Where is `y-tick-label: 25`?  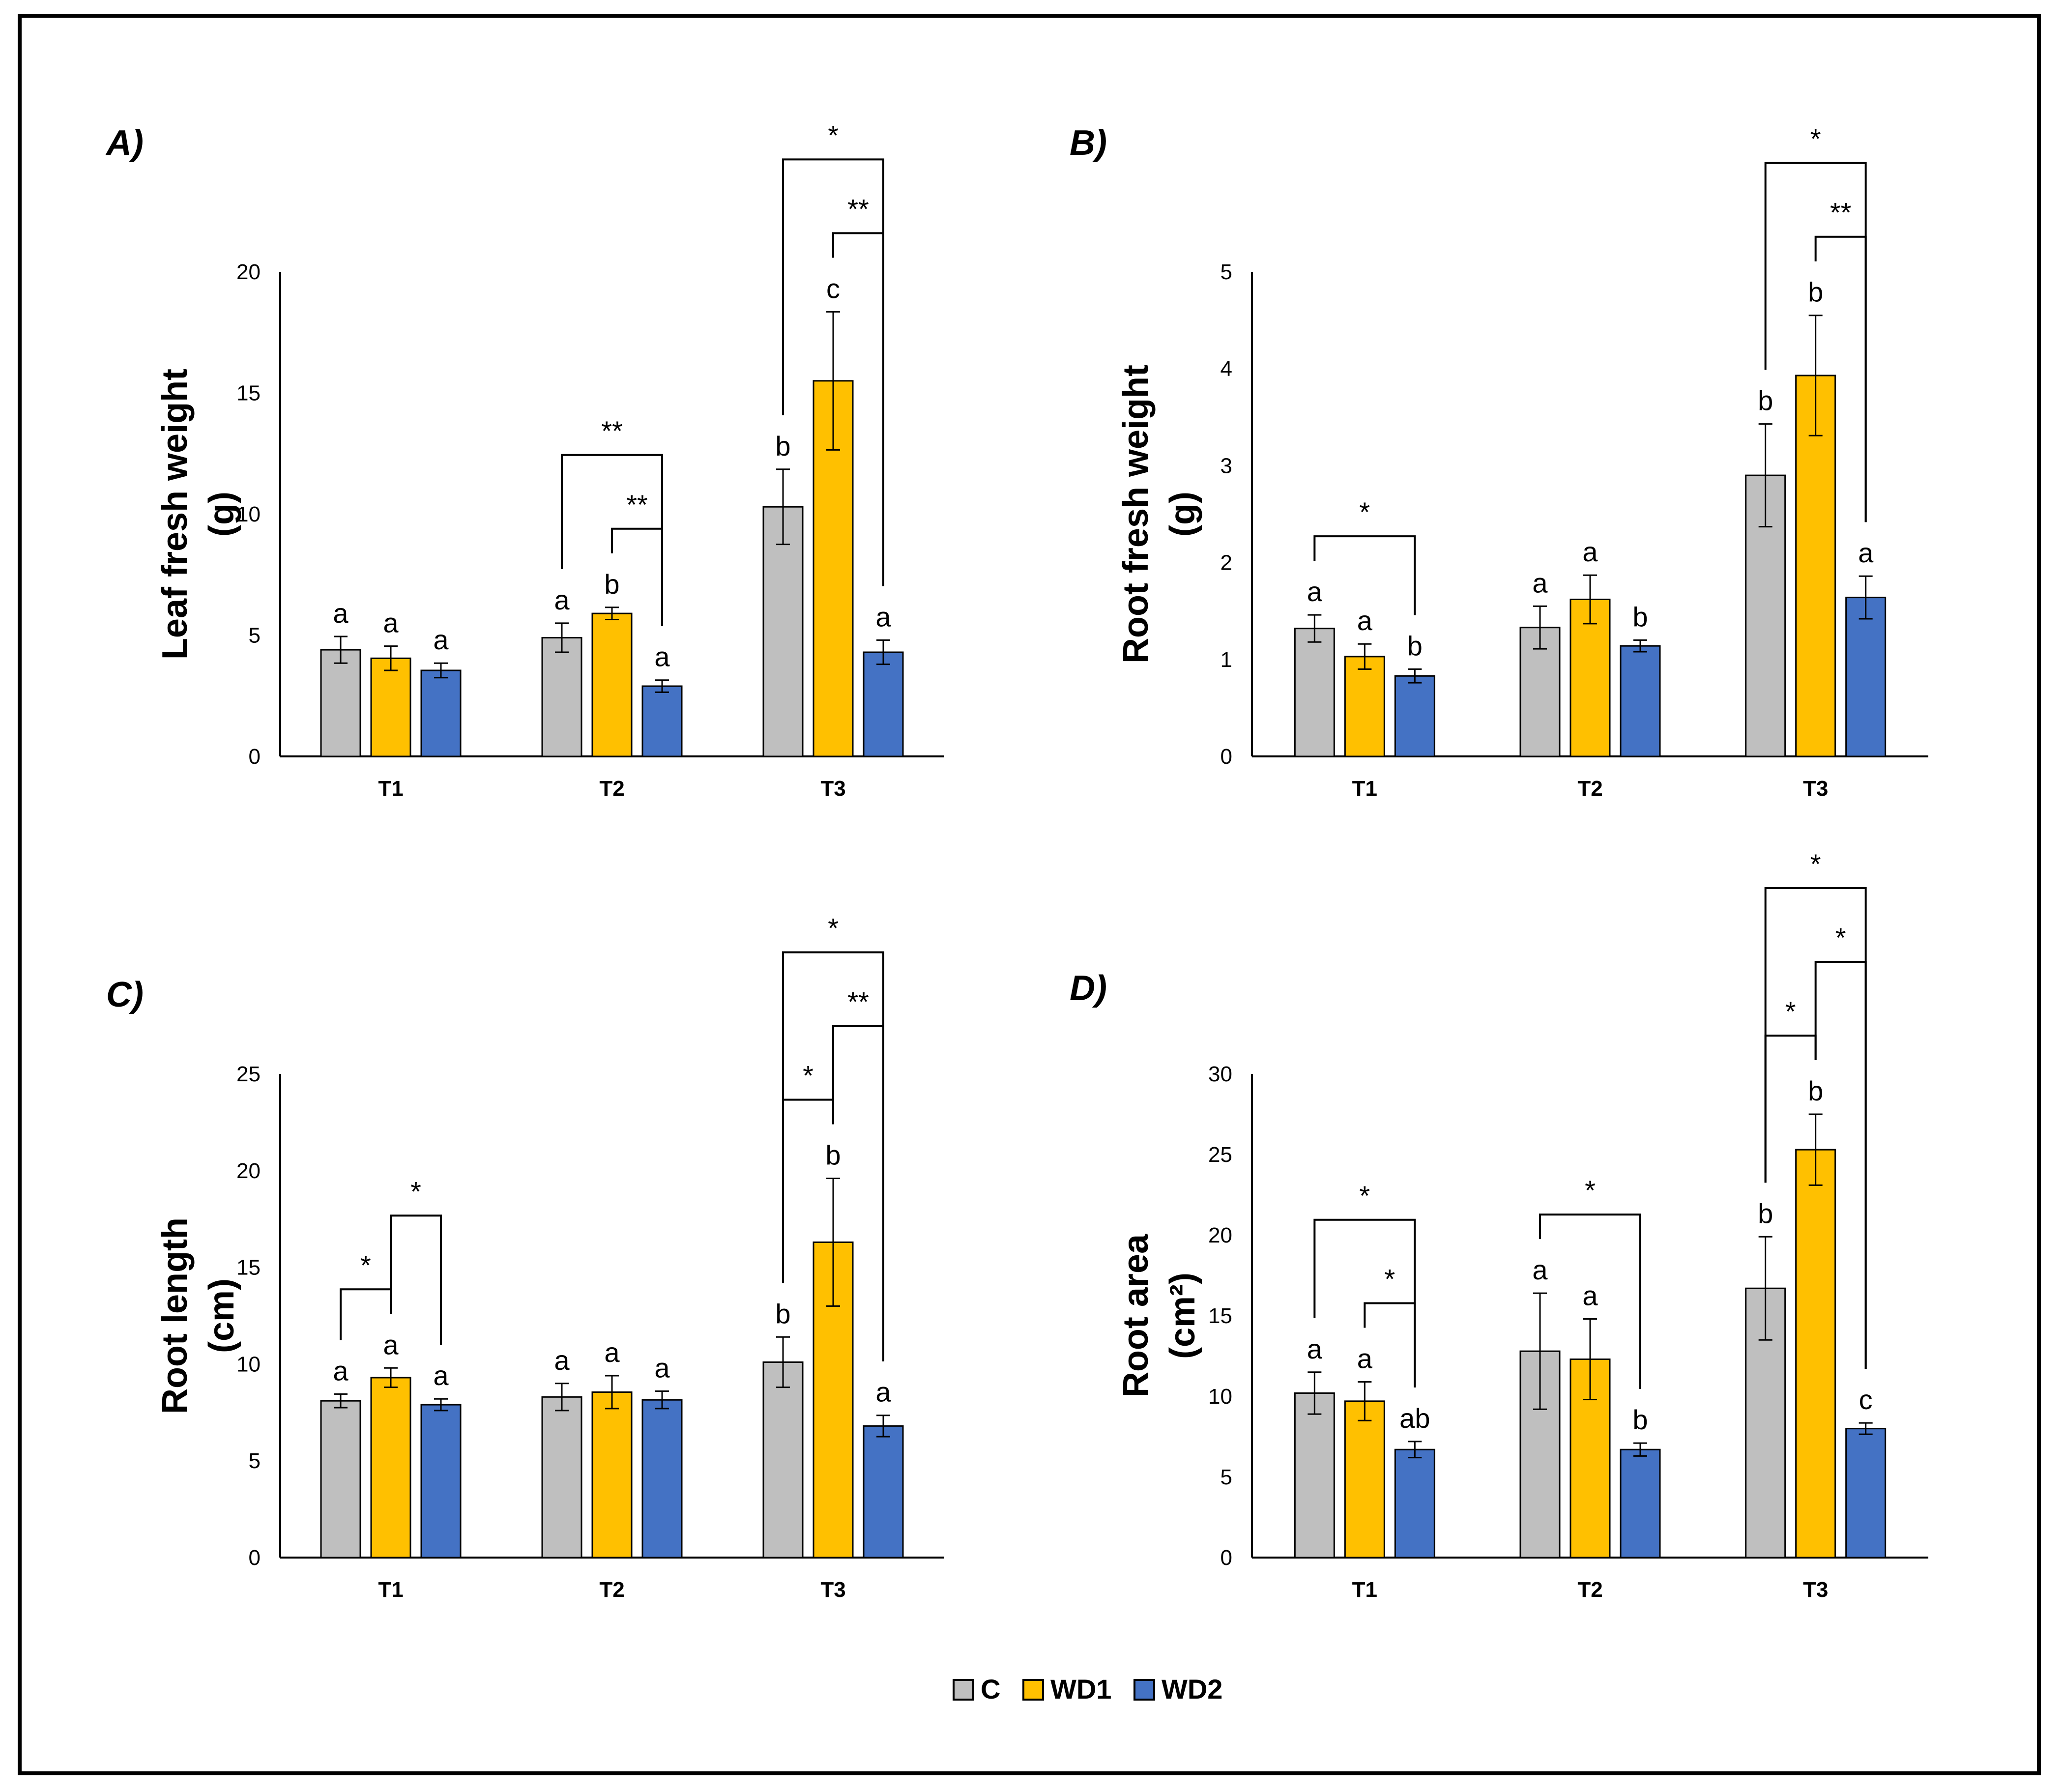
y-tick-label: 25 is located at coordinates (248, 1074).